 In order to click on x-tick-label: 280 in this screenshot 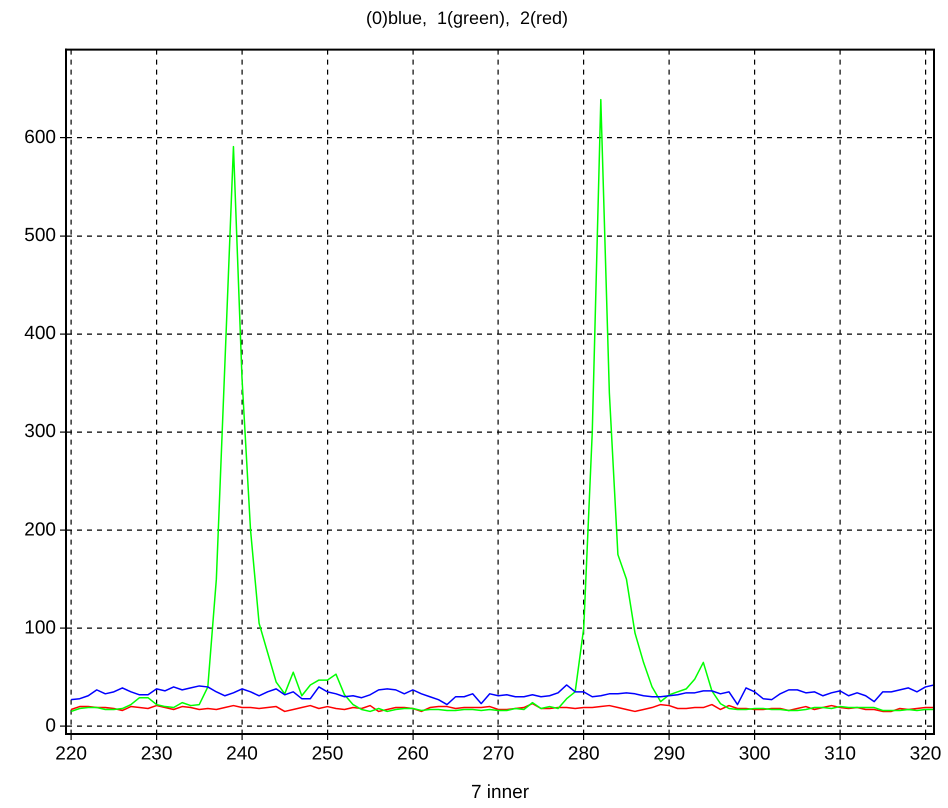, I will do `click(584, 754)`.